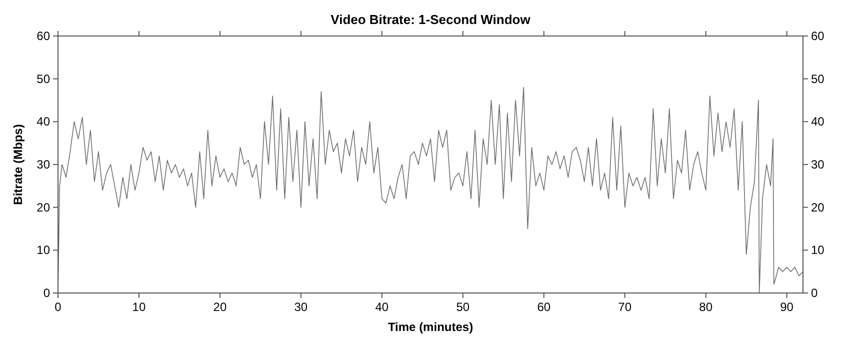  What do you see at coordinates (625, 307) in the screenshot?
I see `x-tick-label: 70` at bounding box center [625, 307].